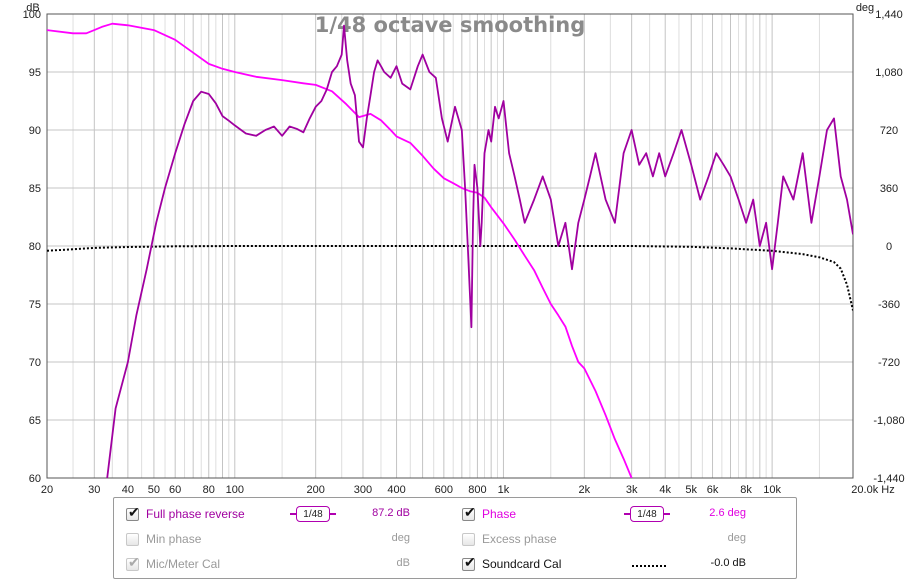 The height and width of the screenshot is (581, 910). Describe the element at coordinates (746, 490) in the screenshot. I see `x-tick-label: 8k` at that location.